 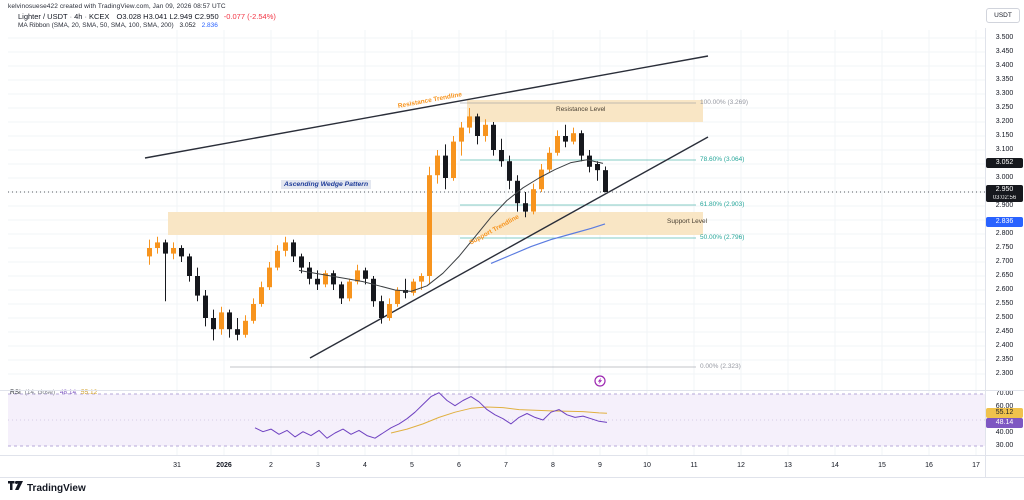 What do you see at coordinates (1004, 373) in the screenshot?
I see `price-axis-label: 2.300` at bounding box center [1004, 373].